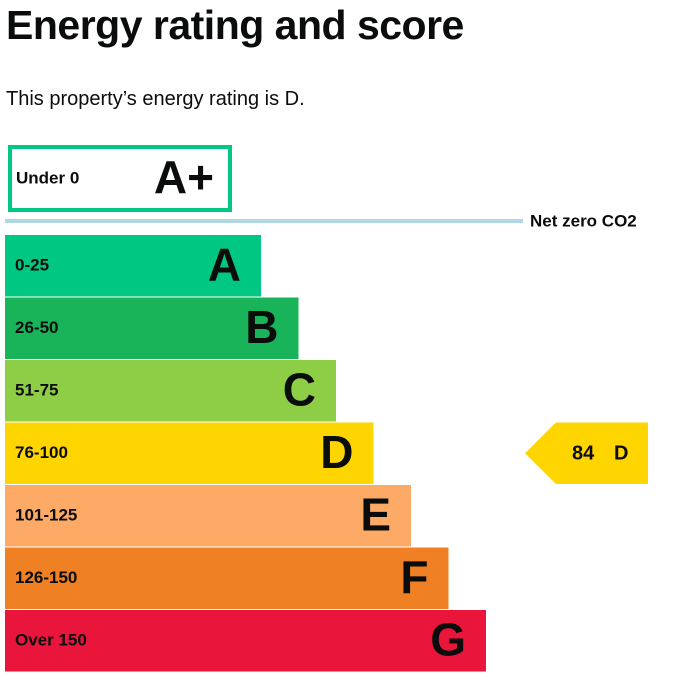  What do you see at coordinates (235, 25) in the screenshot?
I see `title: Energy rating and score` at bounding box center [235, 25].